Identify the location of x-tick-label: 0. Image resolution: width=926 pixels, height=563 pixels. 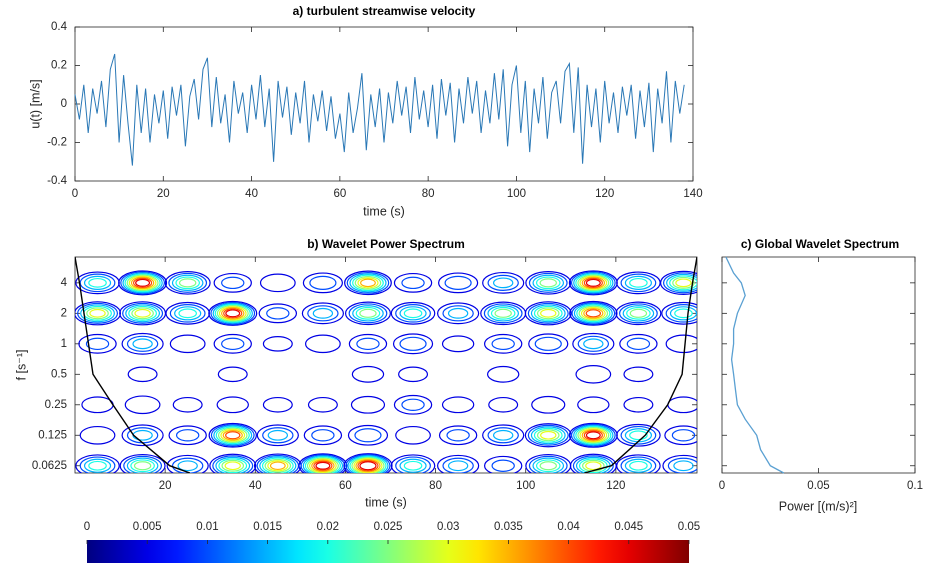
(75, 194).